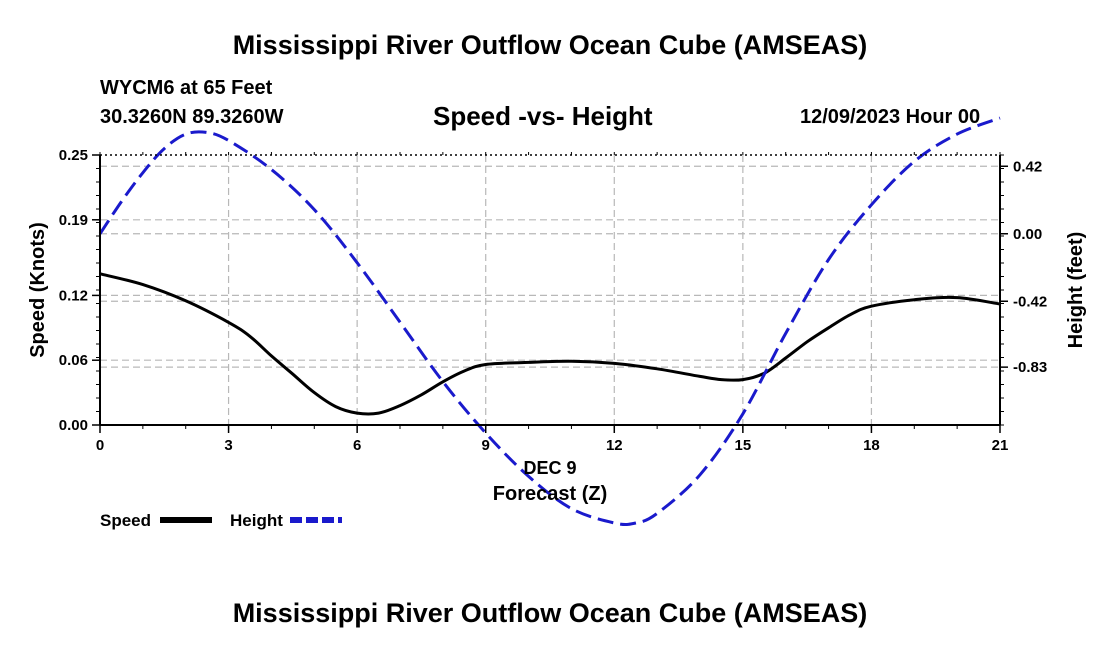 The height and width of the screenshot is (650, 1100). What do you see at coordinates (73, 360) in the screenshot?
I see `y-tick-label: 0.06` at bounding box center [73, 360].